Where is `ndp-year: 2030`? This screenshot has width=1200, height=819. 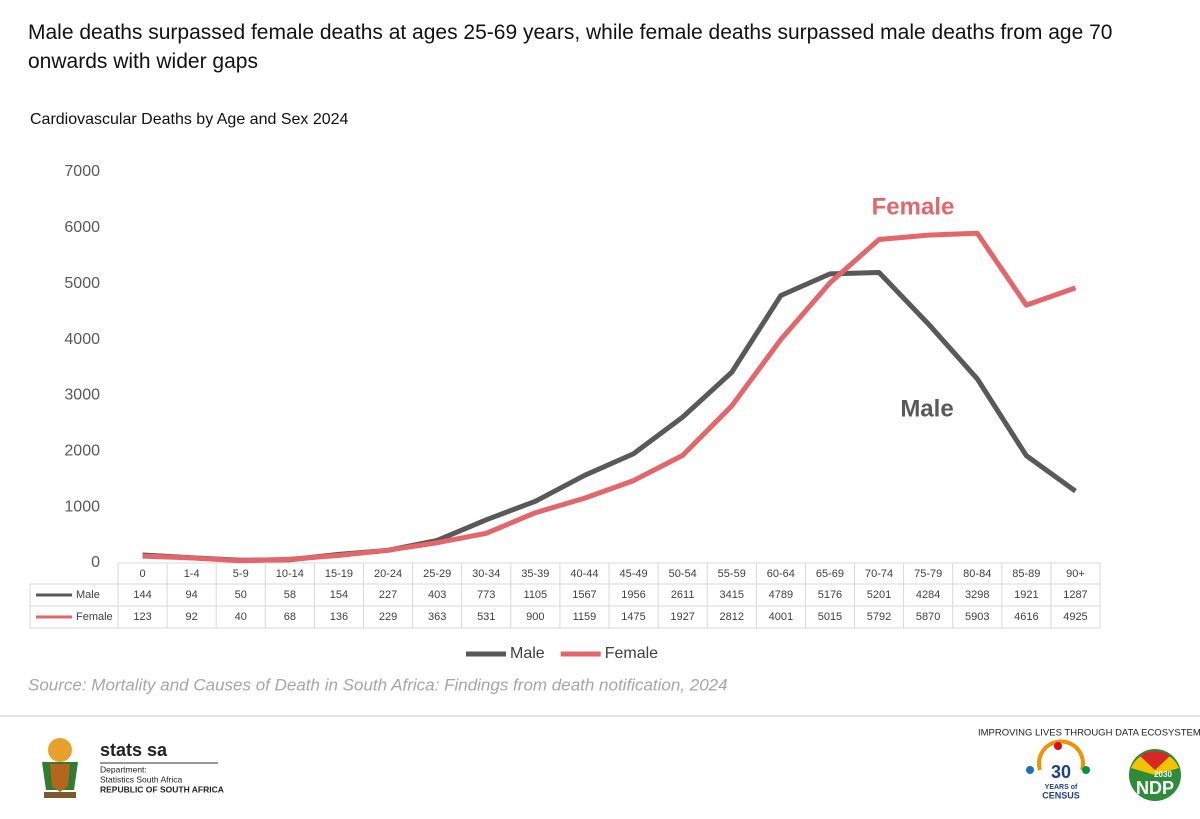
ndp-year: 2030 is located at coordinates (1163, 774).